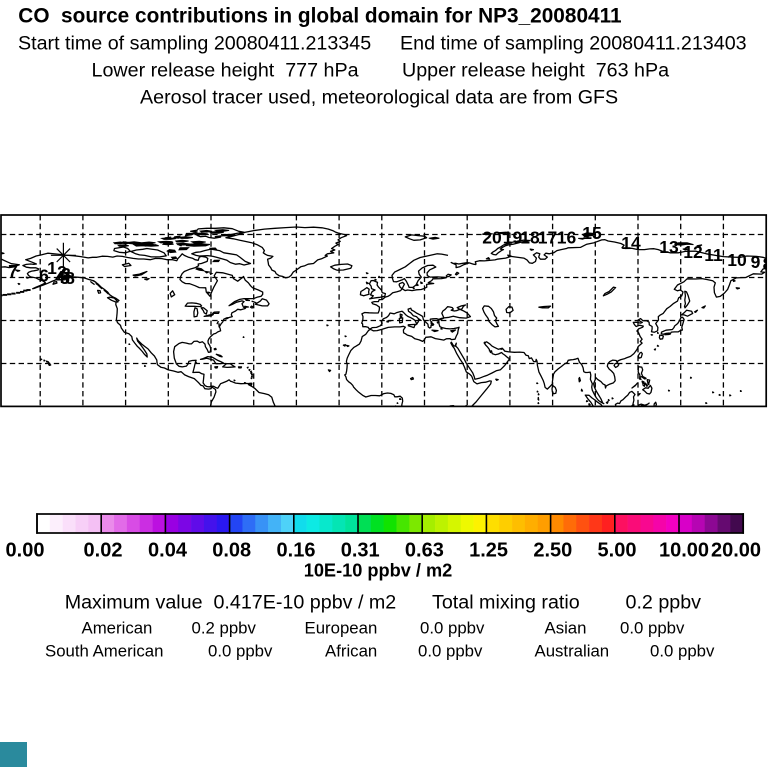  I want to click on svg-text: 16, so click(567, 238).